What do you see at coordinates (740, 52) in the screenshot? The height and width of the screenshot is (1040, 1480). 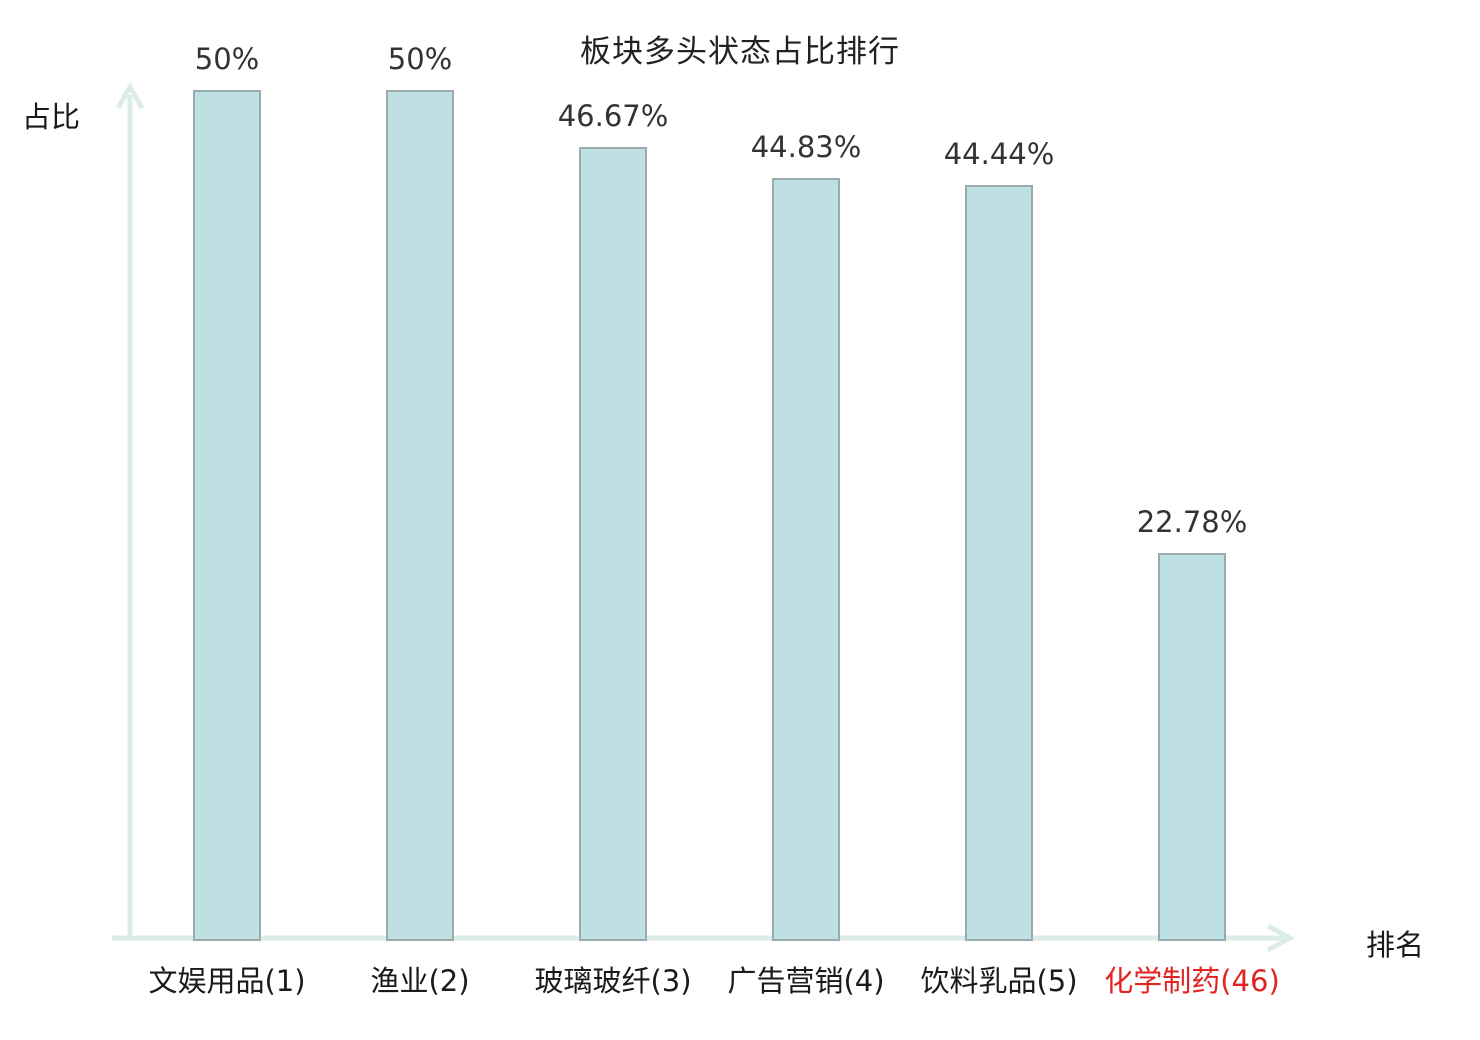 I see `chart-title: 板块多头状态占比排行` at bounding box center [740, 52].